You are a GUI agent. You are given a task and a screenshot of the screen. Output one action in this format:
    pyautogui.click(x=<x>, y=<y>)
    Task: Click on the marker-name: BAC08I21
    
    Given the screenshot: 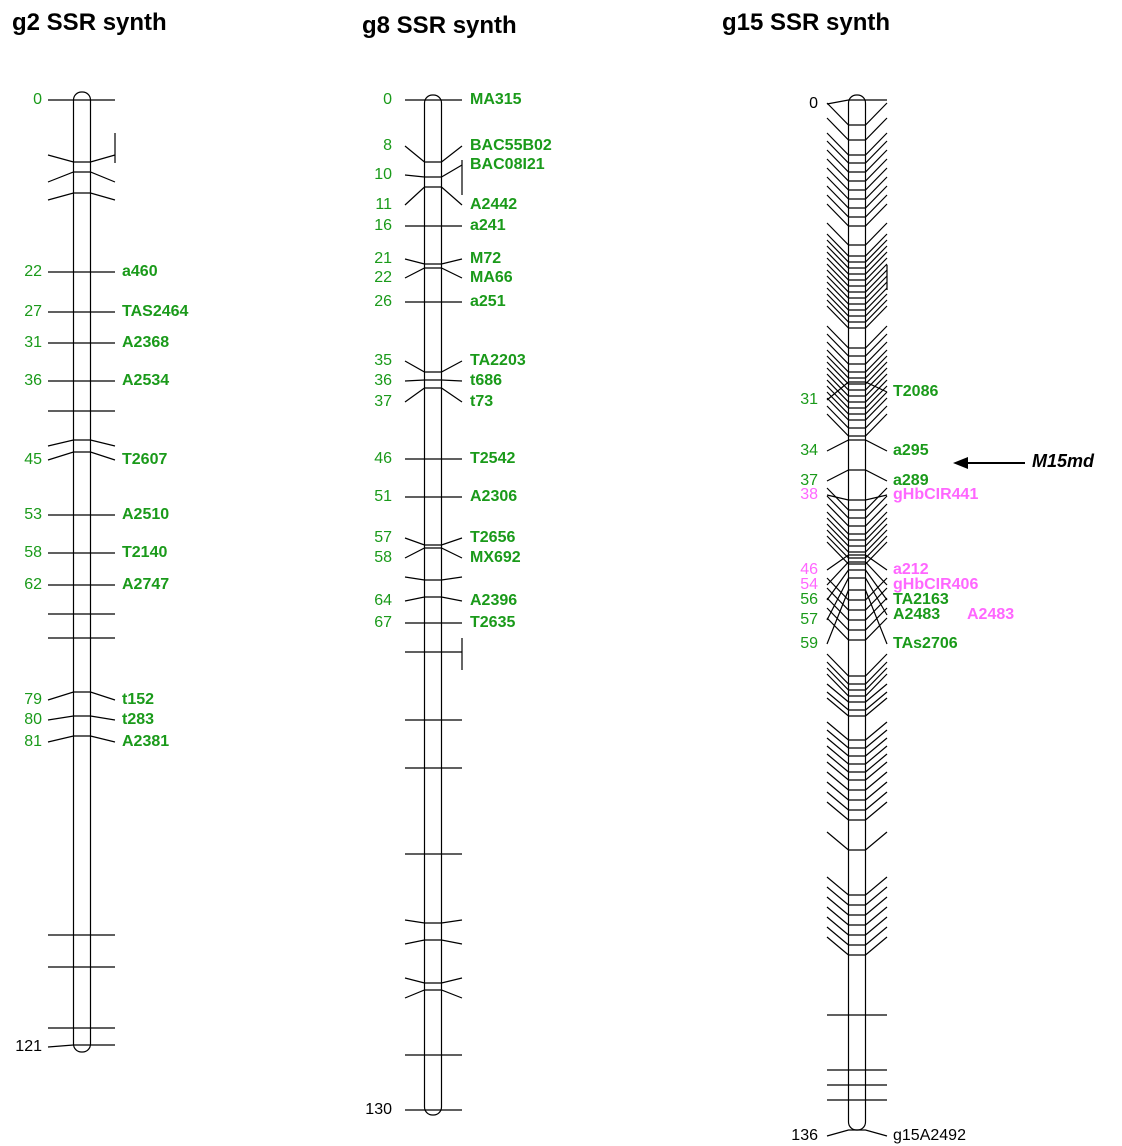 What is the action you would take?
    pyautogui.click(x=507, y=164)
    